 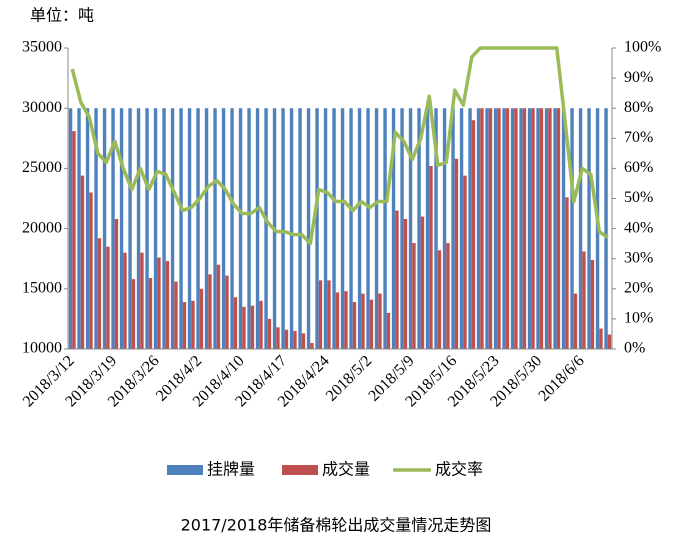 What do you see at coordinates (638, 287) in the screenshot?
I see `y2-tick-label: 20%` at bounding box center [638, 287].